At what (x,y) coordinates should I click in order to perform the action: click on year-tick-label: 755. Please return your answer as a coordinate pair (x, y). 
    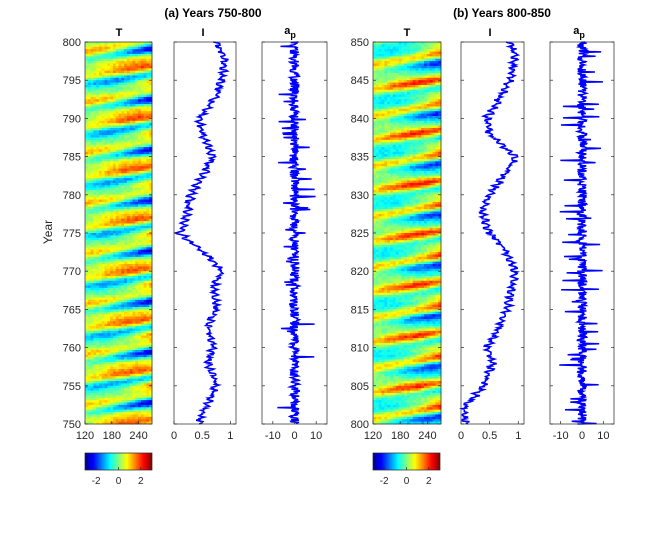
    Looking at the image, I should click on (72, 387).